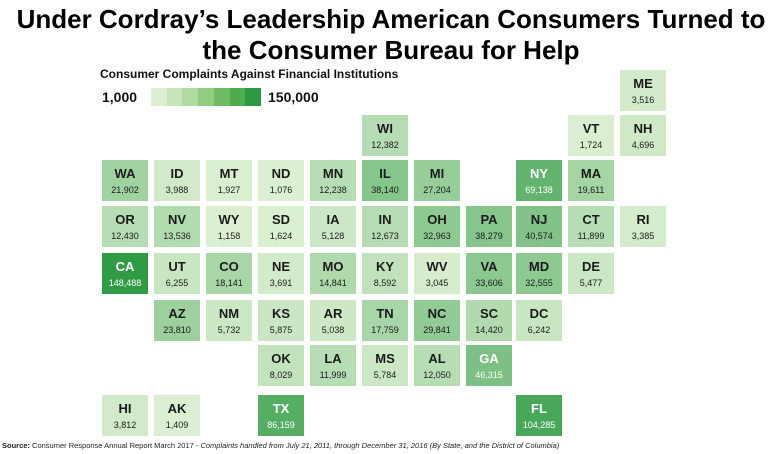 The height and width of the screenshot is (454, 782). Describe the element at coordinates (281, 415) in the screenshot. I see `state-tile-tx: TX 86,159` at that location.